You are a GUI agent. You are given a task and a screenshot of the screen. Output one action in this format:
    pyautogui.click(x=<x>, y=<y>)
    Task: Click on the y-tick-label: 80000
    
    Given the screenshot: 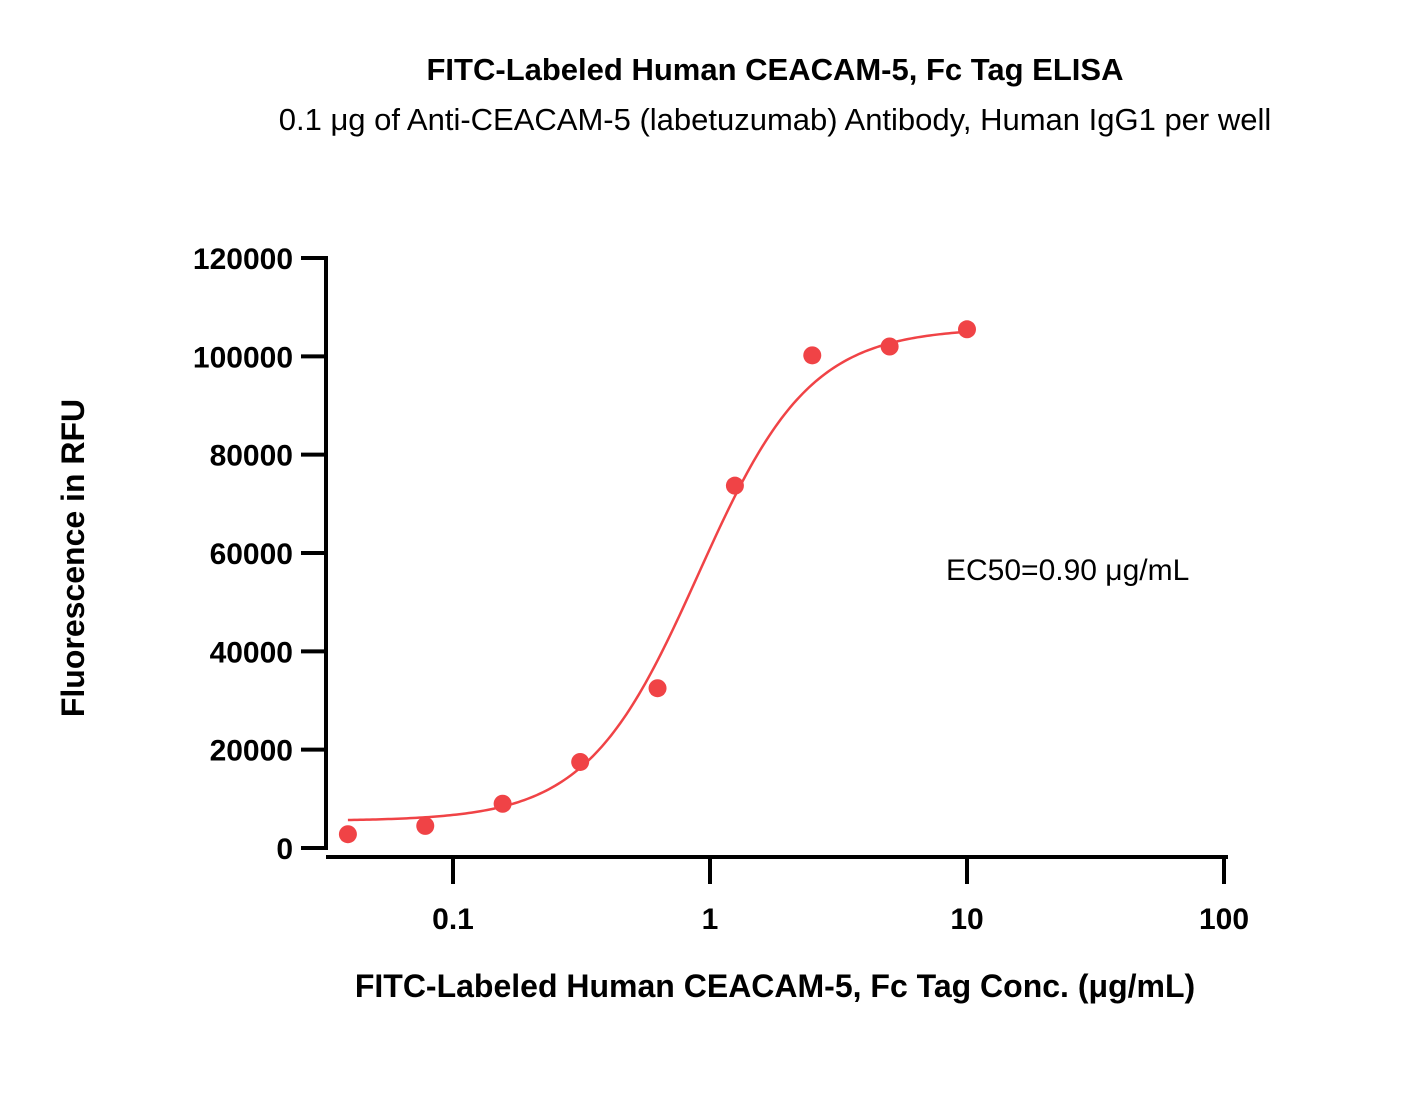 What is the action you would take?
    pyautogui.click(x=251, y=456)
    